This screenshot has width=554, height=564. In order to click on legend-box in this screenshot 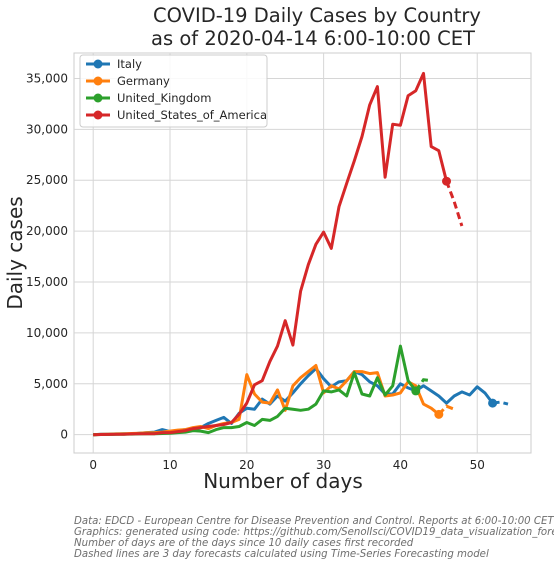, I will do `click(173, 91)`.